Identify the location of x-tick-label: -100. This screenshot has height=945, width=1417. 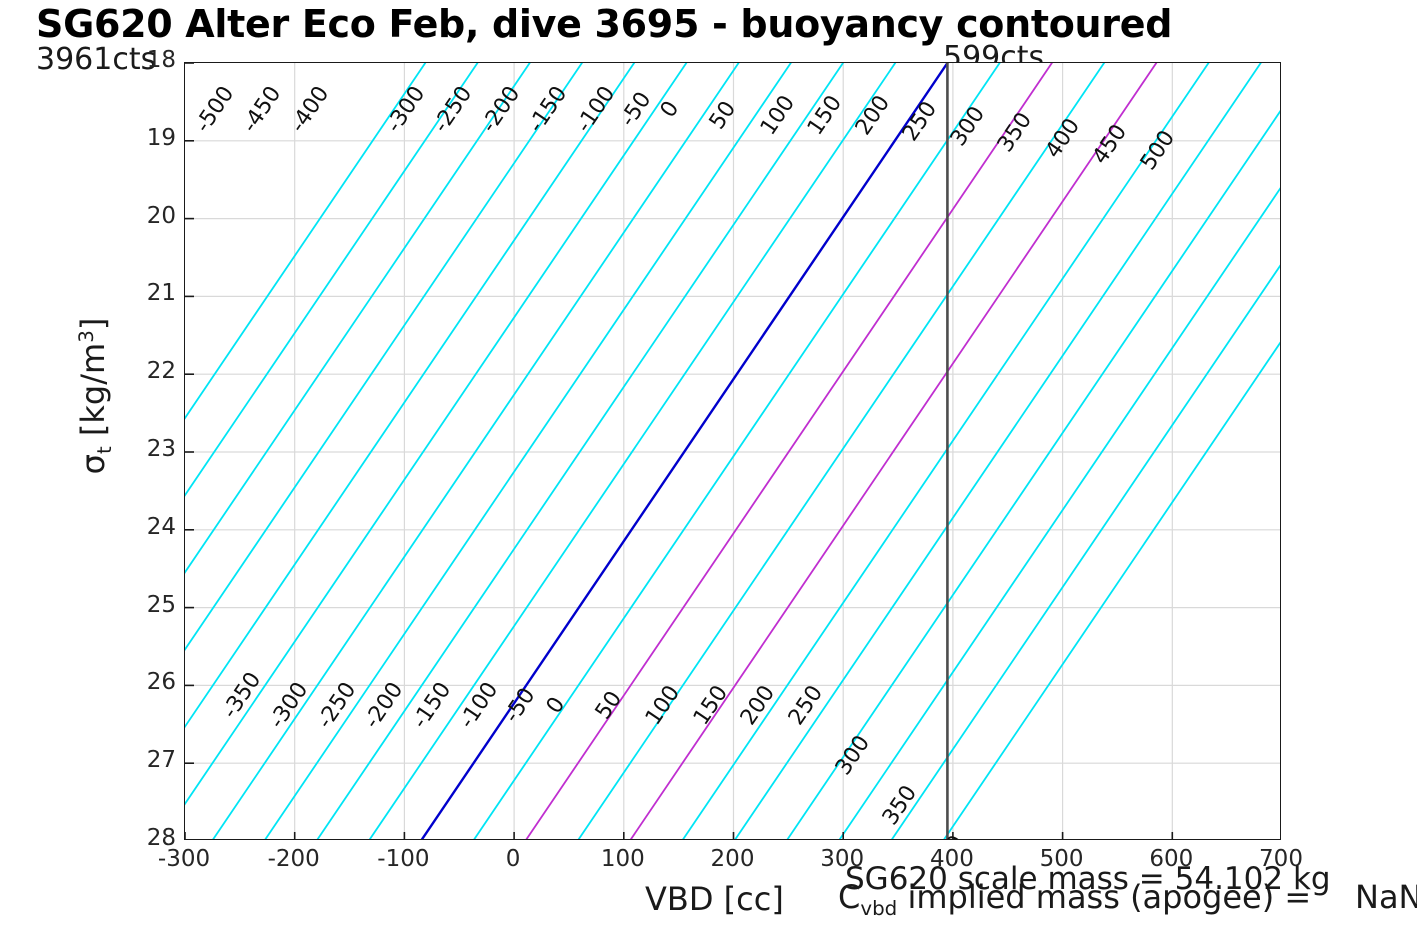
(403, 859).